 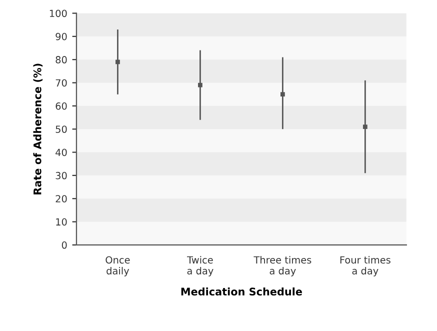 I want to click on x-tick-label: Twice a day, so click(x=200, y=266).